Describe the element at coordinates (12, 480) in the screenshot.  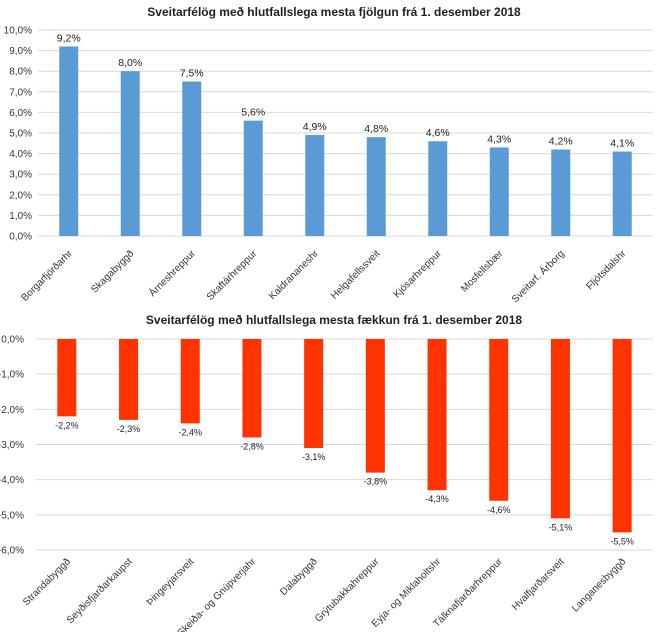
I see `decline-y-tick-label: -4,0%` at that location.